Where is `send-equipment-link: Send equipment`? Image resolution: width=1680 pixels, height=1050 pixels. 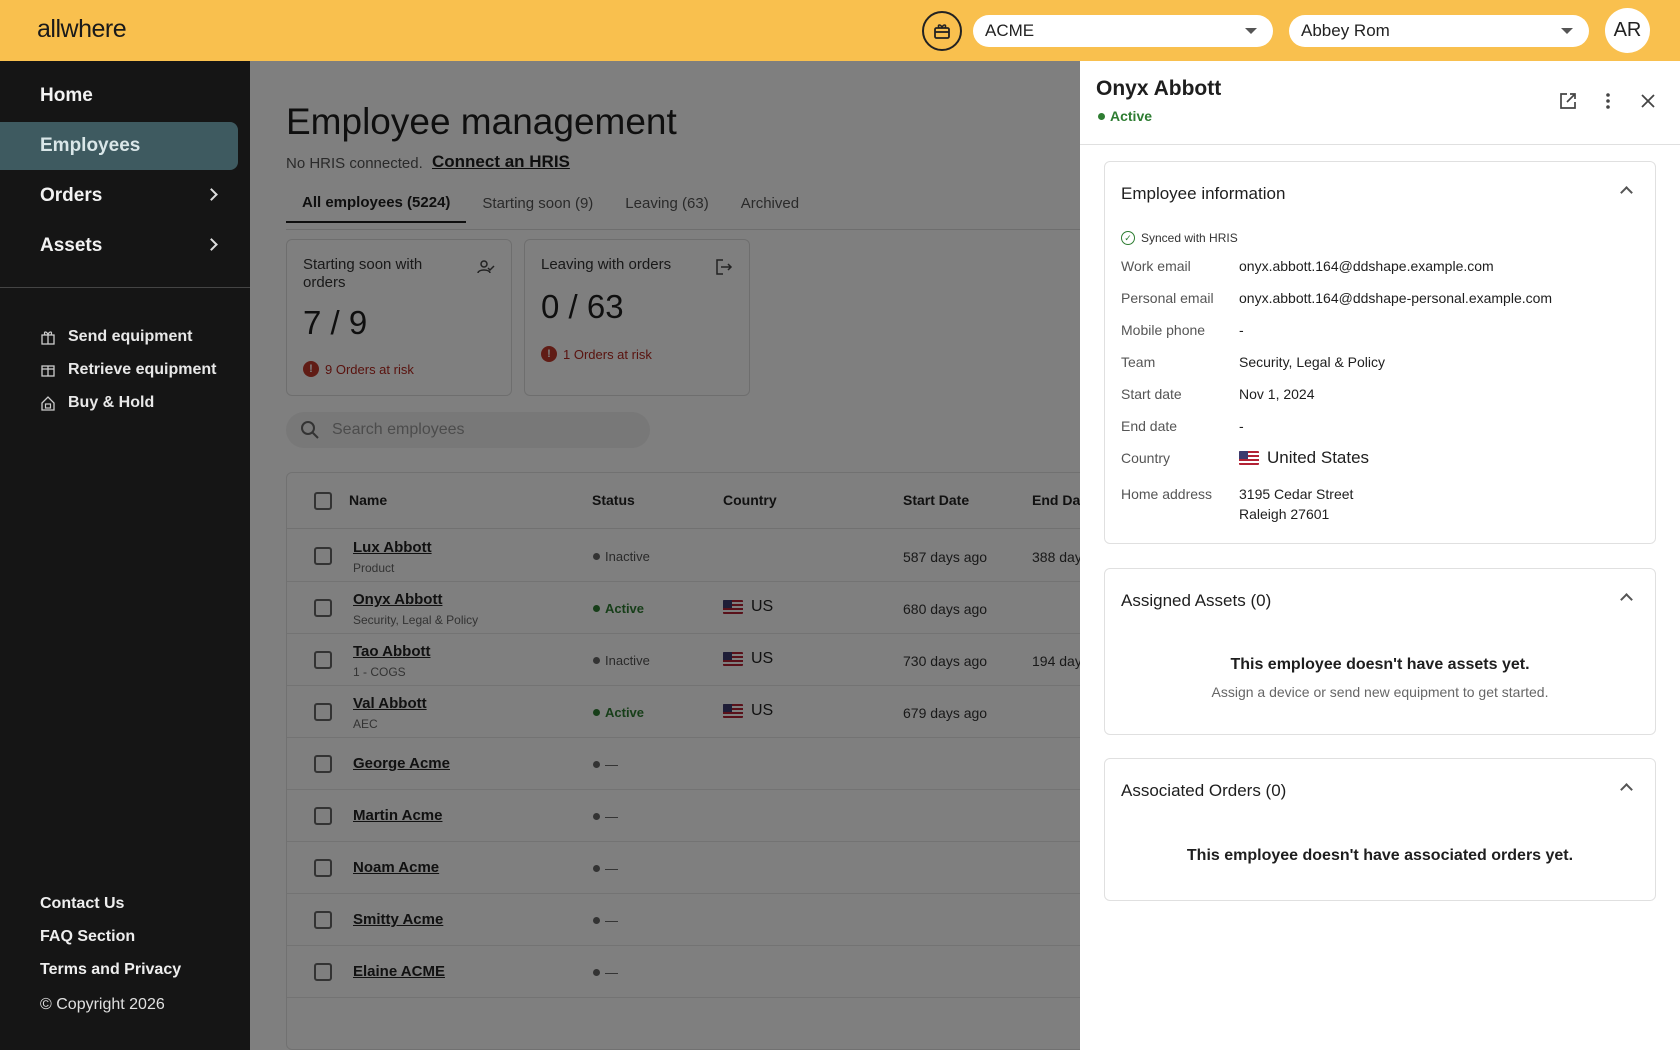 send-equipment-link: Send equipment is located at coordinates (116, 337).